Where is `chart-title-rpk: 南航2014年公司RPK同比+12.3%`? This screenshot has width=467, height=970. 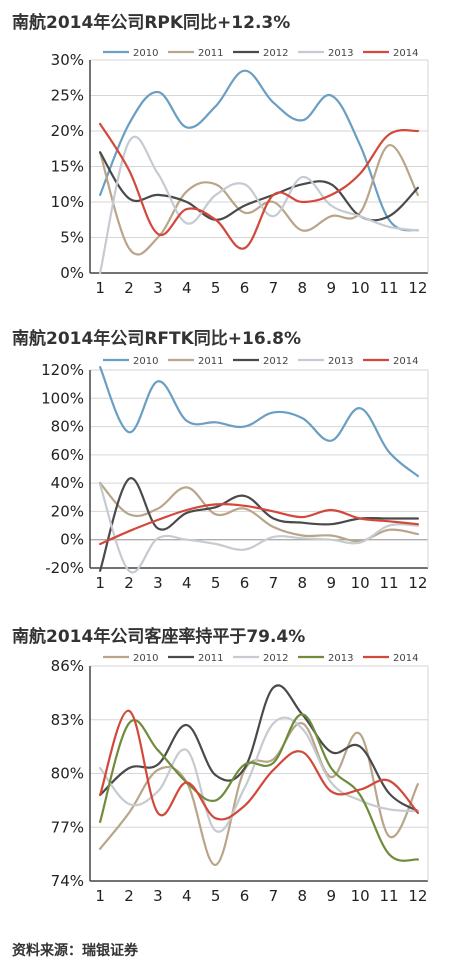
chart-title-rpk: 南航2014年公司RPK同比+12.3% is located at coordinates (151, 23).